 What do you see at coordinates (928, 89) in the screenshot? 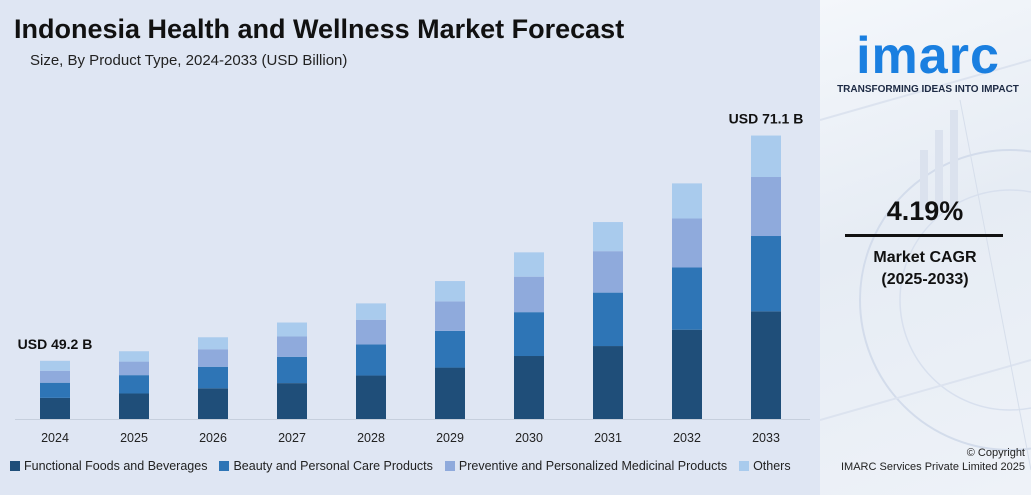
I see `logo-tagline: TRANSFORMING IDEAS INTO IMPACT` at bounding box center [928, 89].